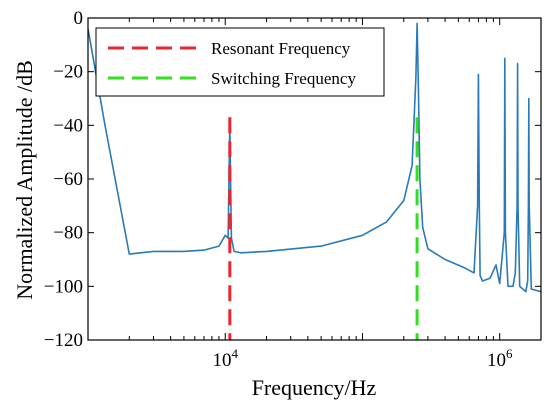  What do you see at coordinates (314, 387) in the screenshot?
I see `x-axis-title: Frequency/Hz` at bounding box center [314, 387].